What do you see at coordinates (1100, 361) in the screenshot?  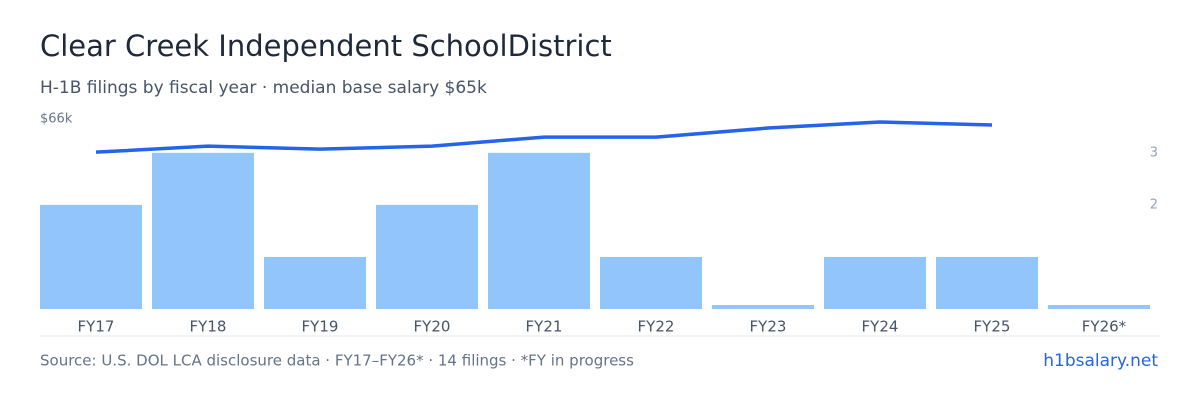 I see `site-link: h1bsalary.net` at bounding box center [1100, 361].